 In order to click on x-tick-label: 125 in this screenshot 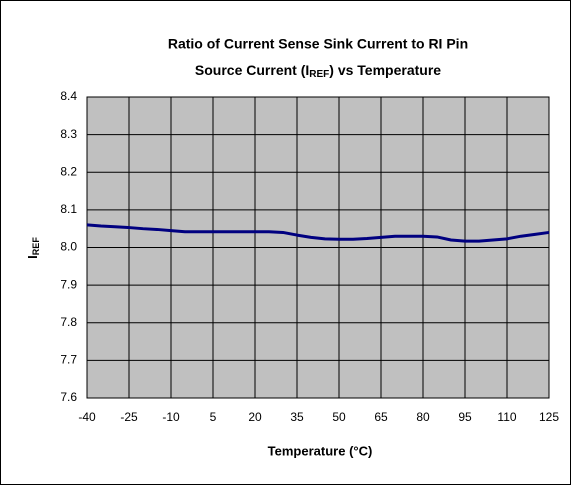, I will do `click(549, 417)`.